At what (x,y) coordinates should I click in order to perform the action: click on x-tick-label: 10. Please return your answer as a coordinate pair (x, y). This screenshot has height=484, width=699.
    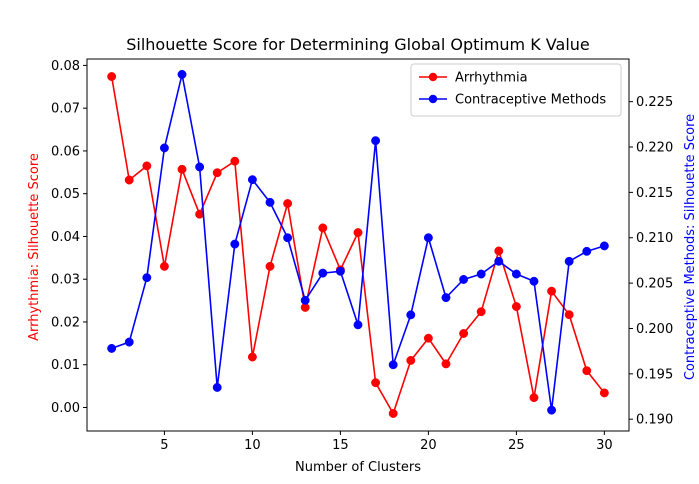
    Looking at the image, I should click on (252, 445).